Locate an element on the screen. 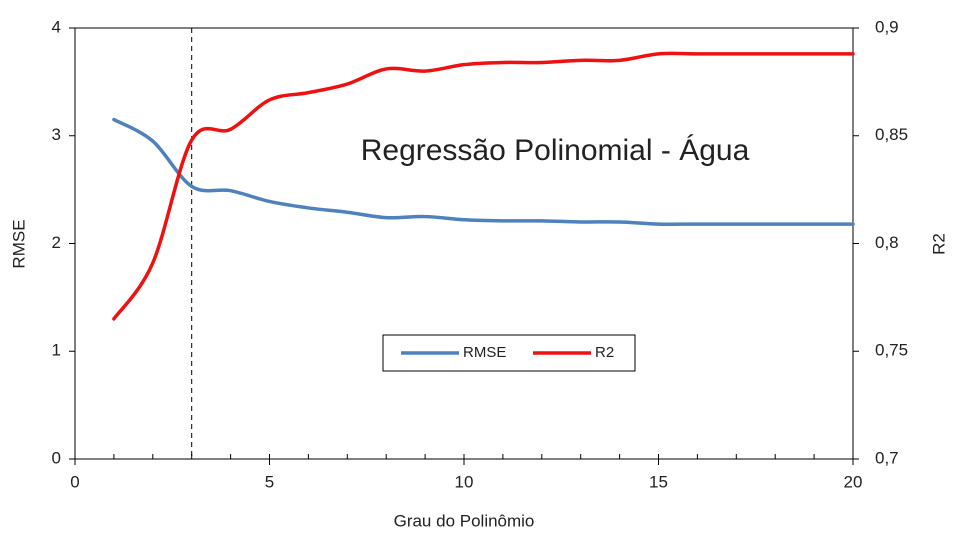 The image size is (954, 540). y-tick-label: 1 is located at coordinates (56, 350).